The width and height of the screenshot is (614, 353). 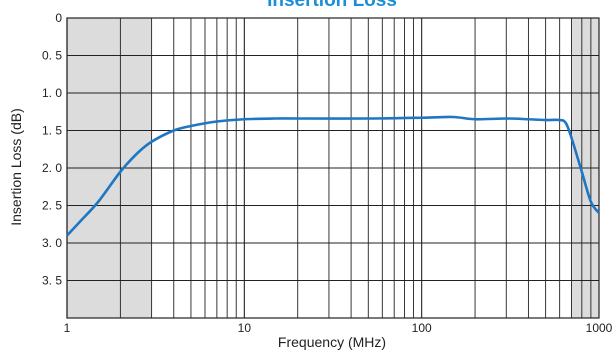 What do you see at coordinates (52, 56) in the screenshot?
I see `y-tick-label: 0. 5` at bounding box center [52, 56].